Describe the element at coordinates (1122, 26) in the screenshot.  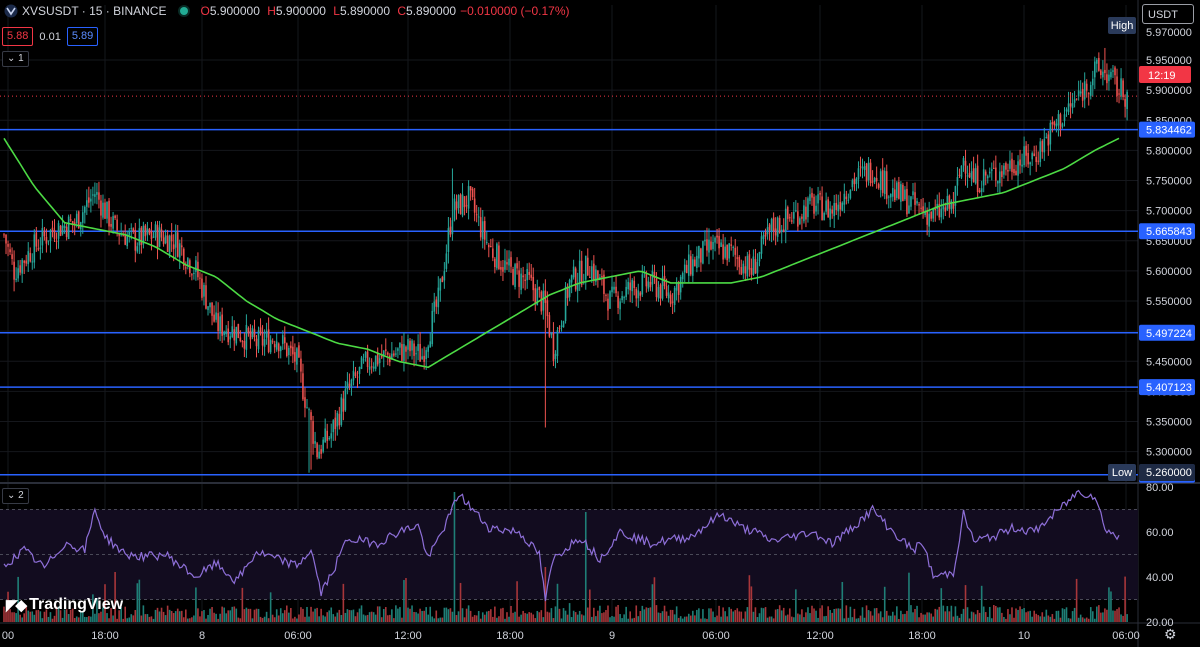
I see `high-tag-label: High` at that location.